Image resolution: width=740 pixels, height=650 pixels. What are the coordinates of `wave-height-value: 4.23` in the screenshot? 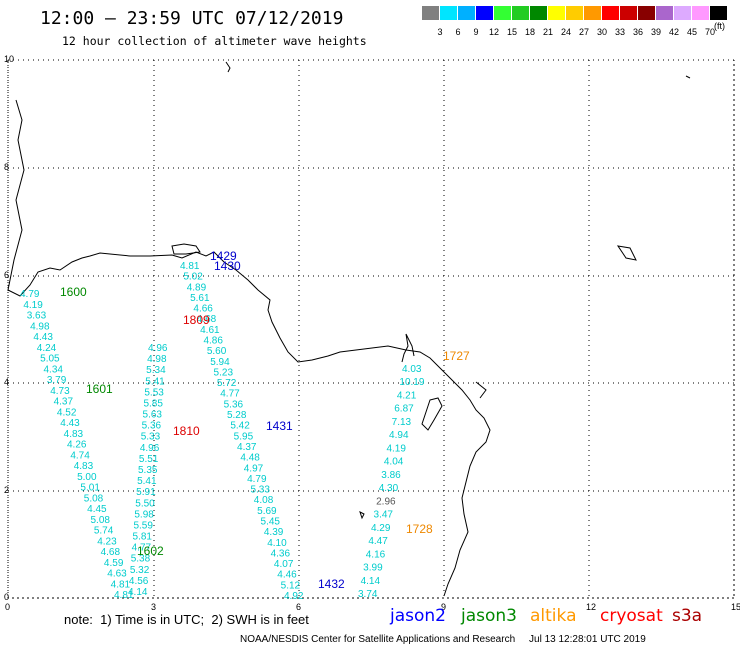 It's located at (107, 541).